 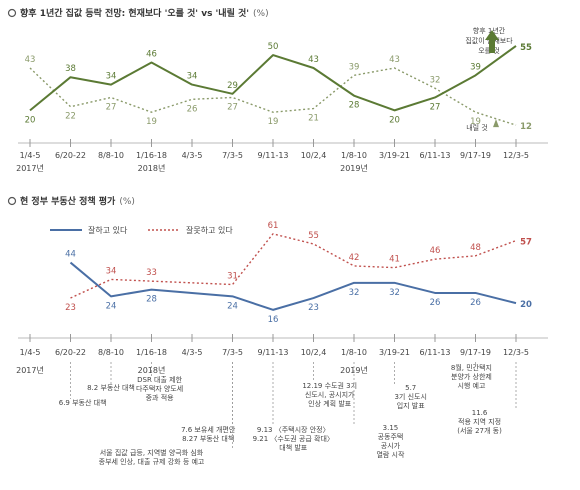 What do you see at coordinates (151, 54) in the screenshot?
I see `rise-series-data-label: 46` at bounding box center [151, 54].